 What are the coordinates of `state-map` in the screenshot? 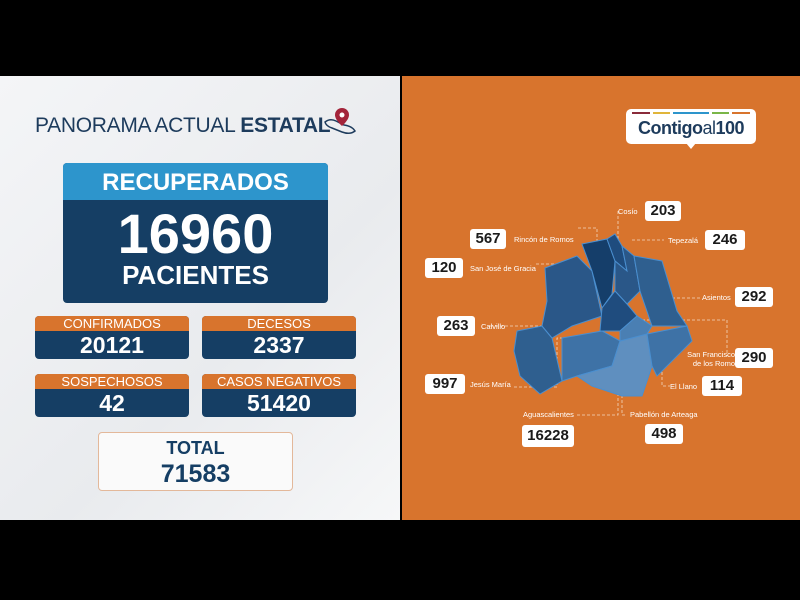 It's located at (609, 313).